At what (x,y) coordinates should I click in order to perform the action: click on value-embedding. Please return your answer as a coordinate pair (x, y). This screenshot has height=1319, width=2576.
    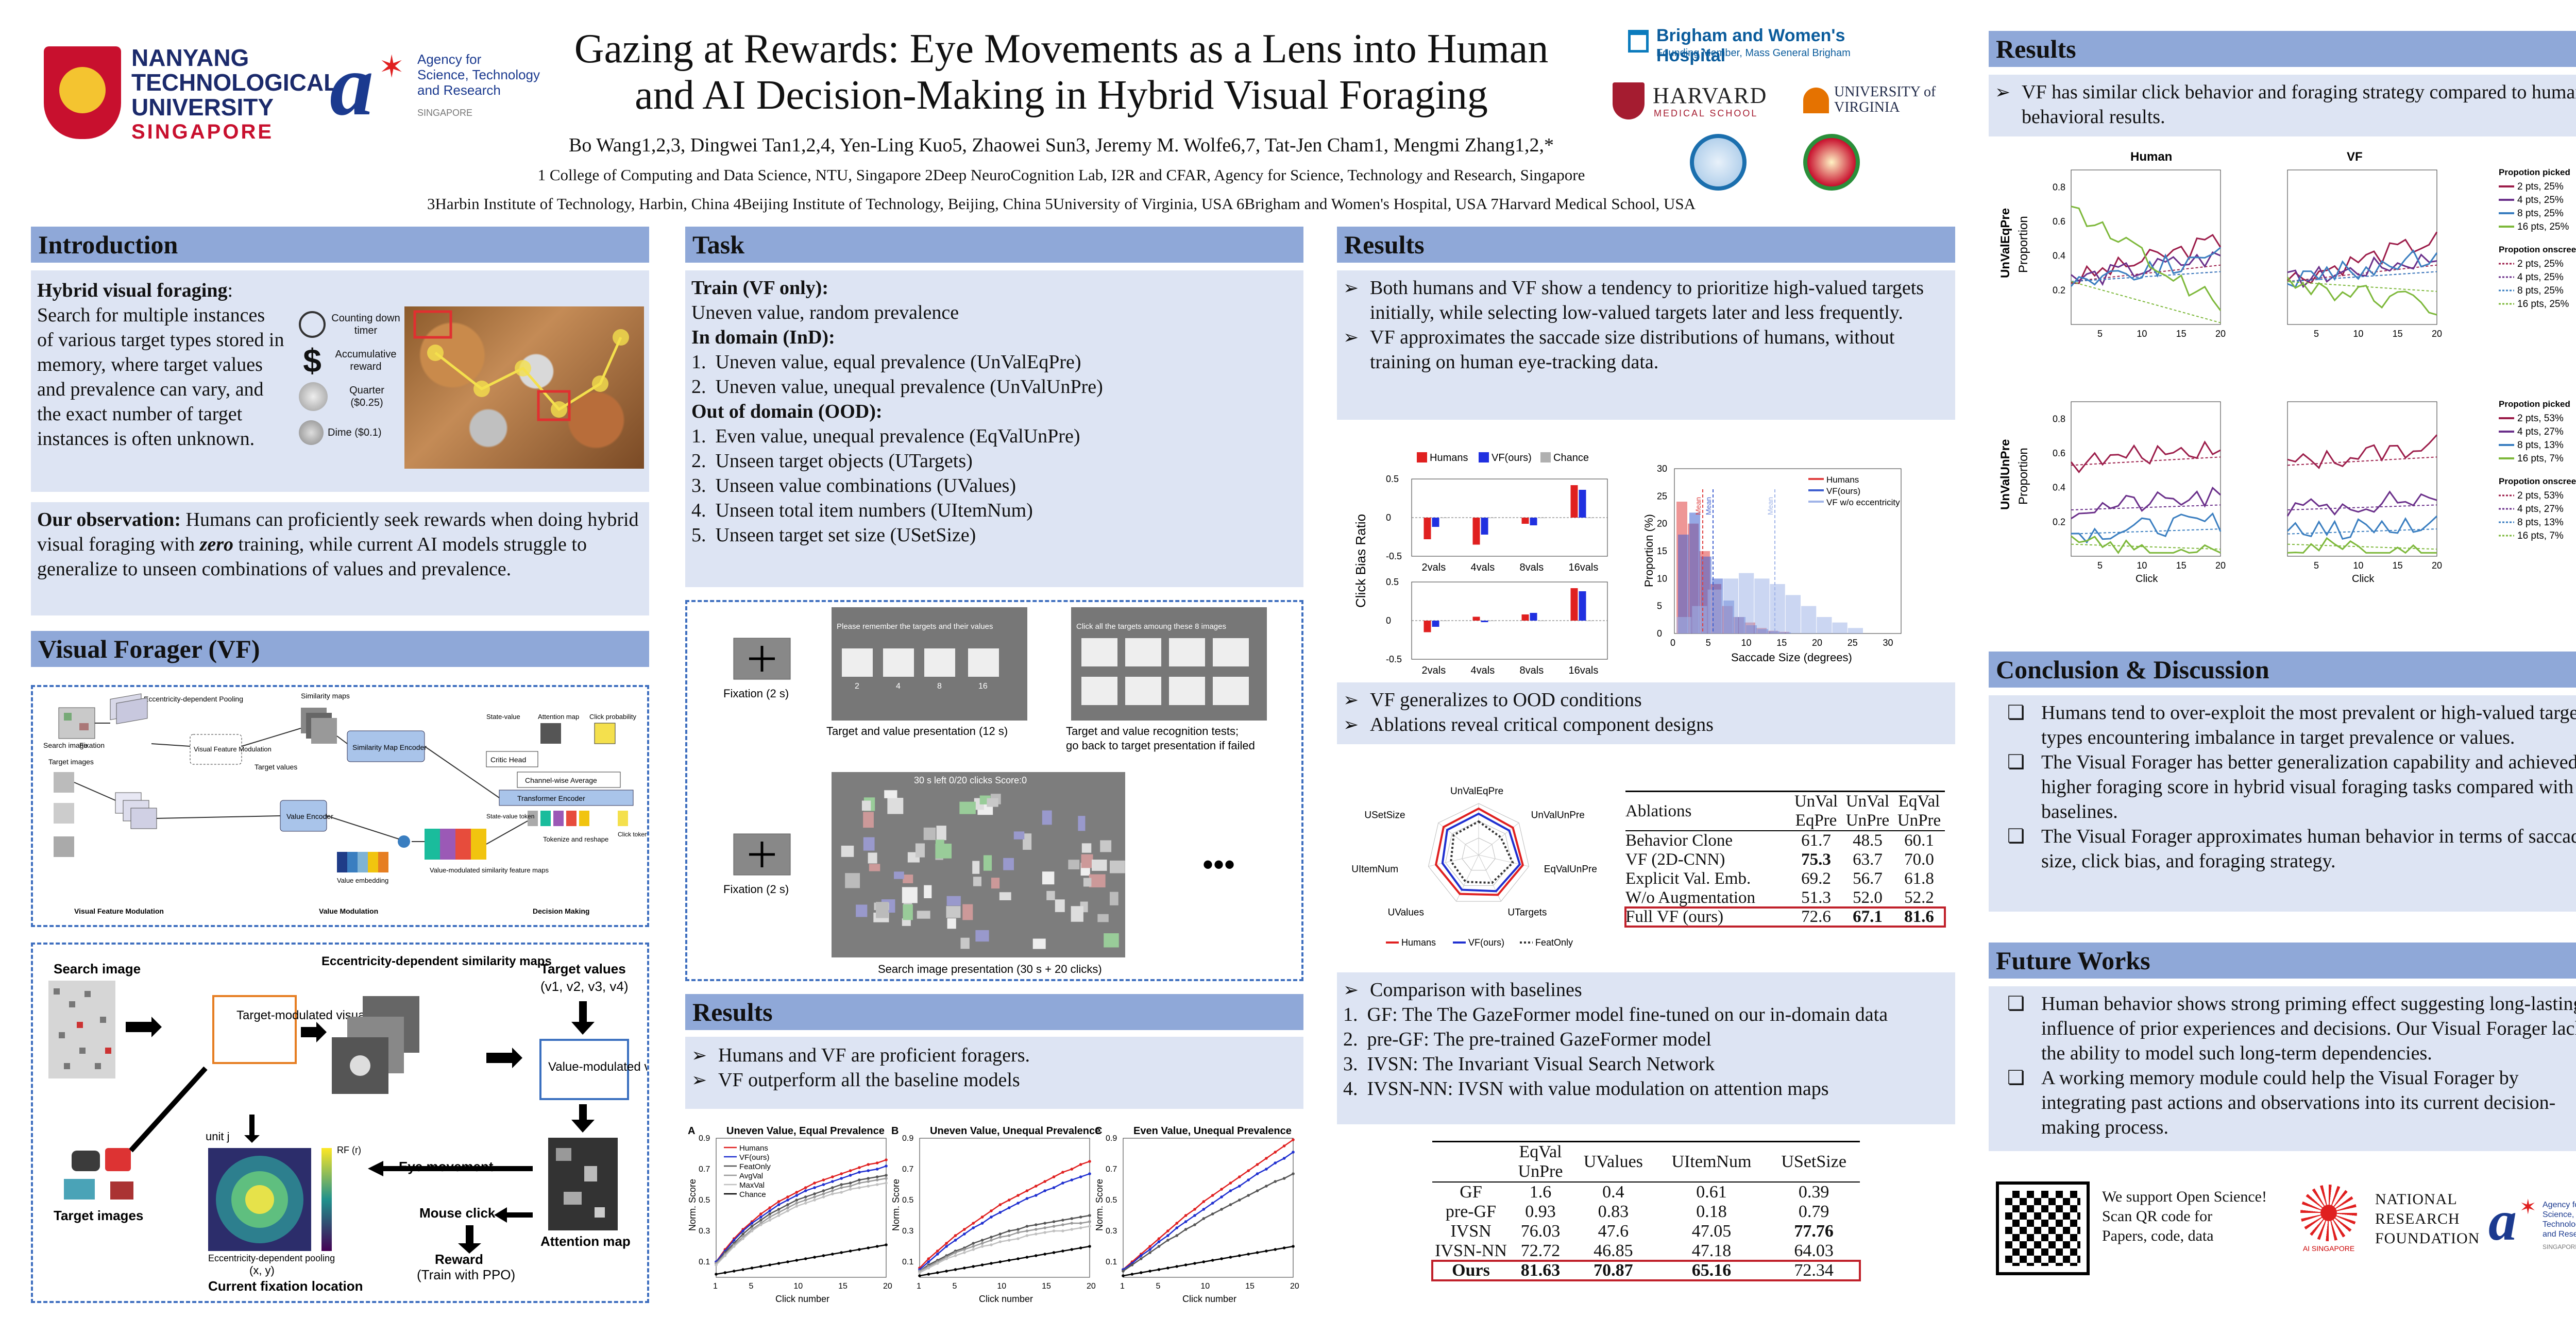
    Looking at the image, I should click on (362, 862).